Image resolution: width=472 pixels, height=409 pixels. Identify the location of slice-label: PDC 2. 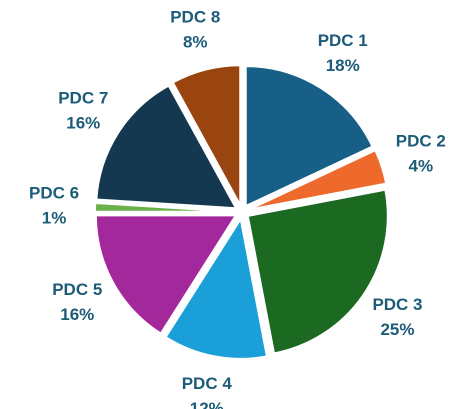
(421, 140).